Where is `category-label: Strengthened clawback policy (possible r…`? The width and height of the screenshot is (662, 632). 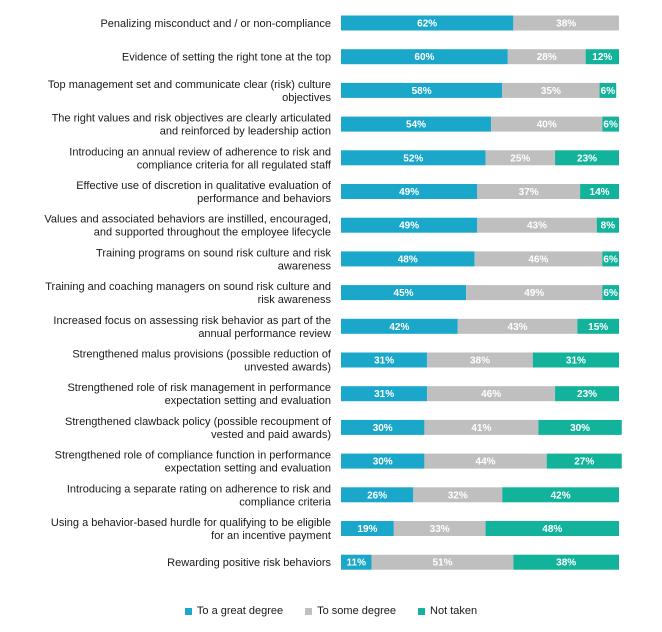
category-label: Strengthened clawback policy (possible r… is located at coordinates (198, 428).